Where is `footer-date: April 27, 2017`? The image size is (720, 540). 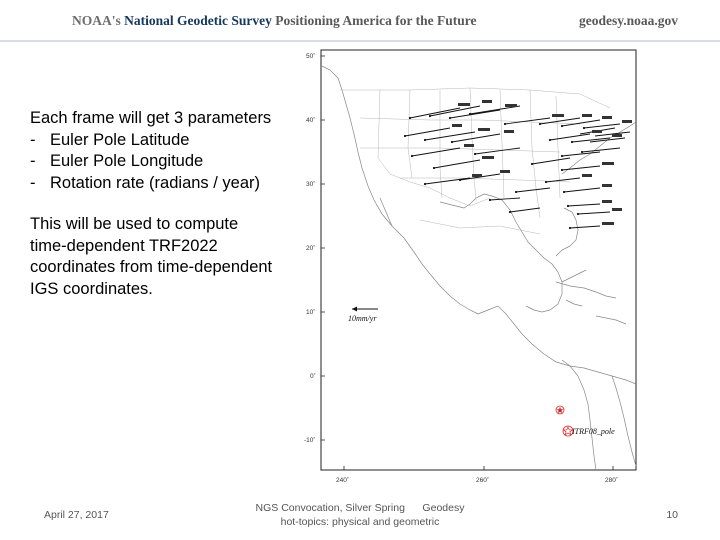 footer-date: April 27, 2017 is located at coordinates (76, 515).